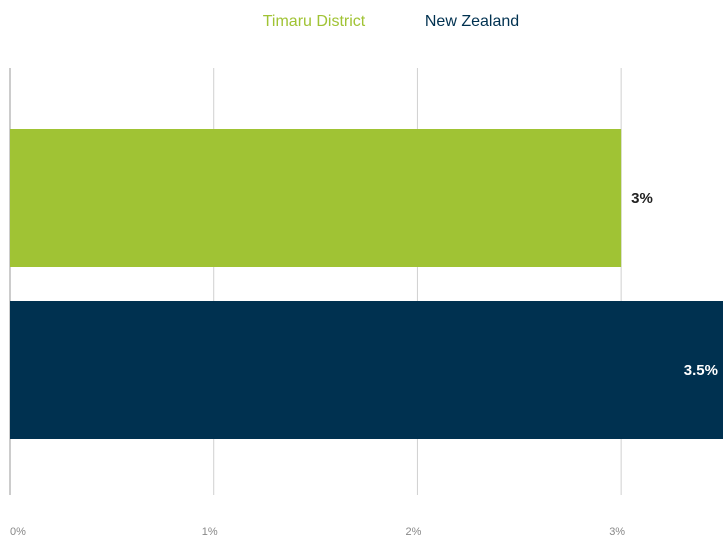 The image size is (723, 542). Describe the element at coordinates (701, 370) in the screenshot. I see `data-label: 3.5%` at that location.